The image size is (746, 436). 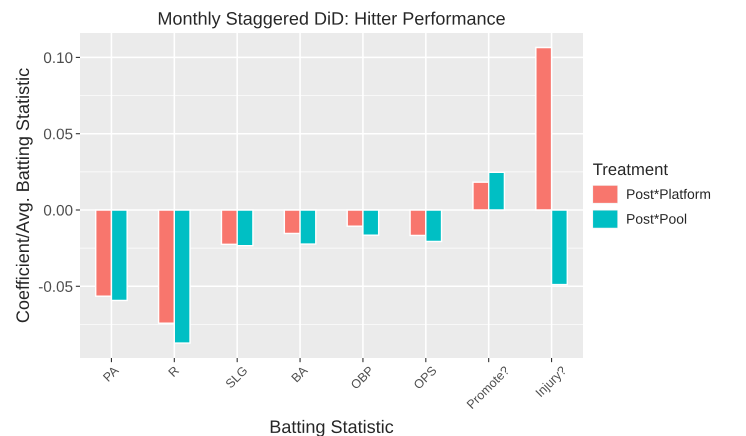 I want to click on legend-title: Treatment, so click(x=630, y=170).